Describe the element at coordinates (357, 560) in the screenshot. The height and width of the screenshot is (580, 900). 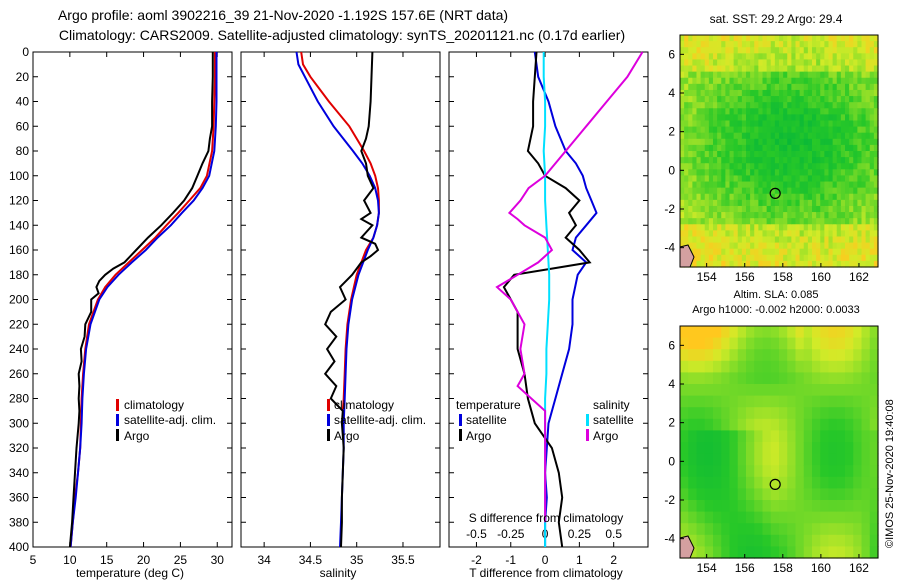
I see `x-tick-label: 35` at that location.